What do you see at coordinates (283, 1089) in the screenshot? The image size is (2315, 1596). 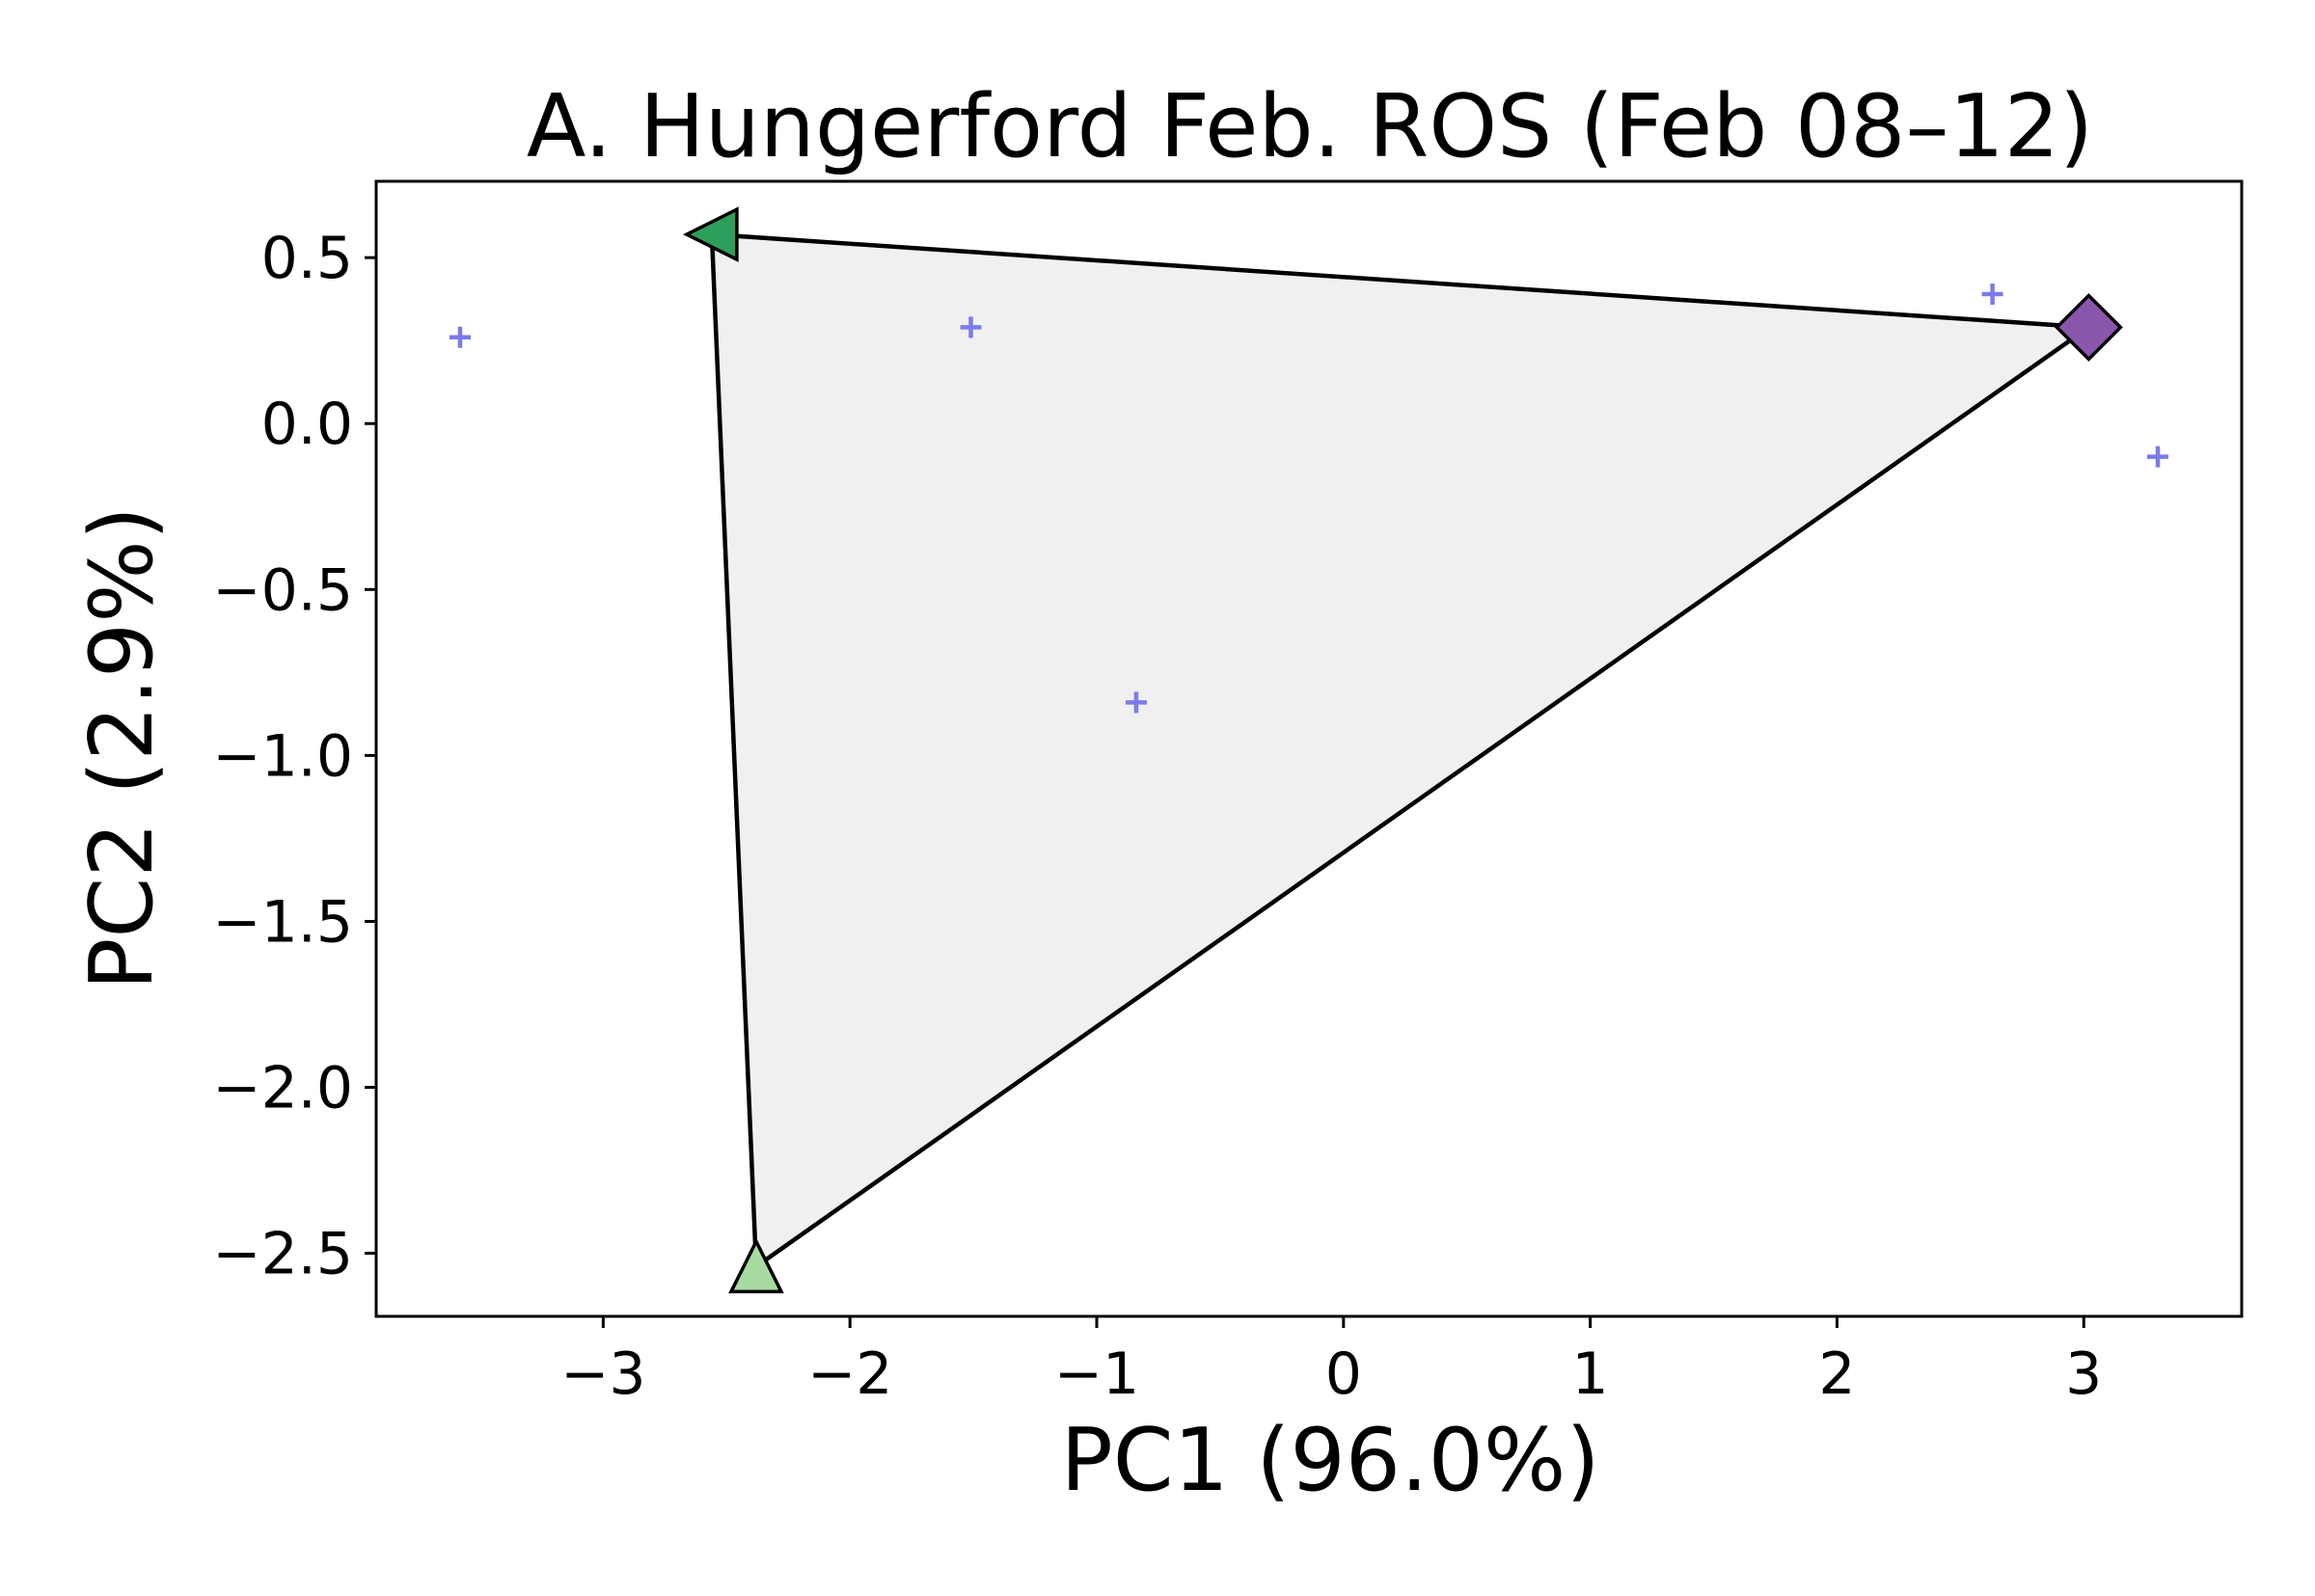 I see `y-tick-label: −2.0` at bounding box center [283, 1089].